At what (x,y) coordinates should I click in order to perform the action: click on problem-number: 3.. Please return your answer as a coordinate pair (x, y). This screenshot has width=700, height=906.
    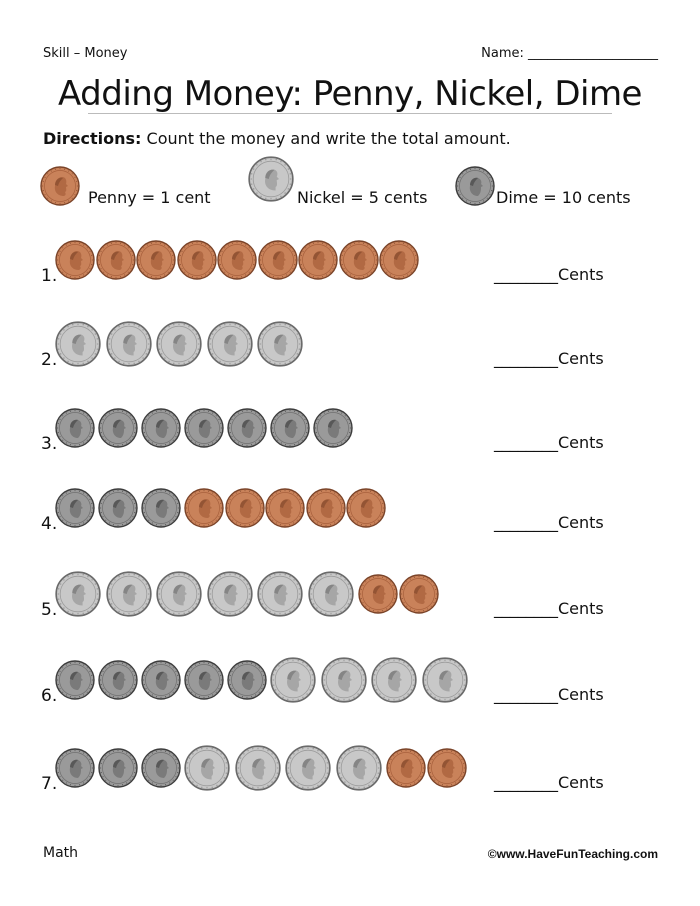
    Looking at the image, I should click on (49, 444).